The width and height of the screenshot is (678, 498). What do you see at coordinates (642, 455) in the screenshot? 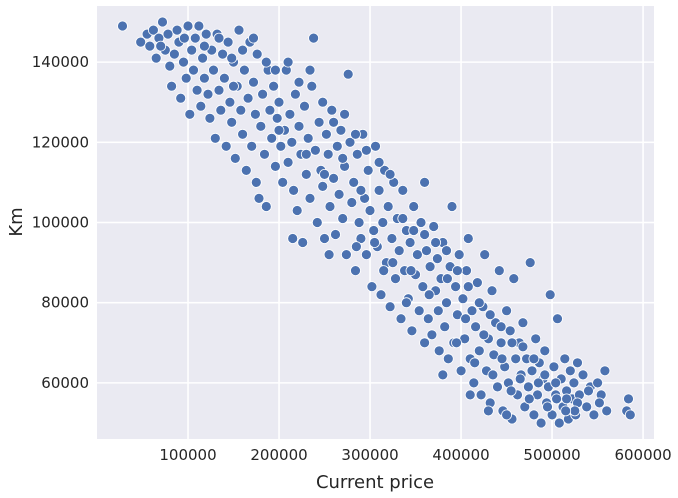
I see `x-tick-label: 600000` at bounding box center [642, 455].